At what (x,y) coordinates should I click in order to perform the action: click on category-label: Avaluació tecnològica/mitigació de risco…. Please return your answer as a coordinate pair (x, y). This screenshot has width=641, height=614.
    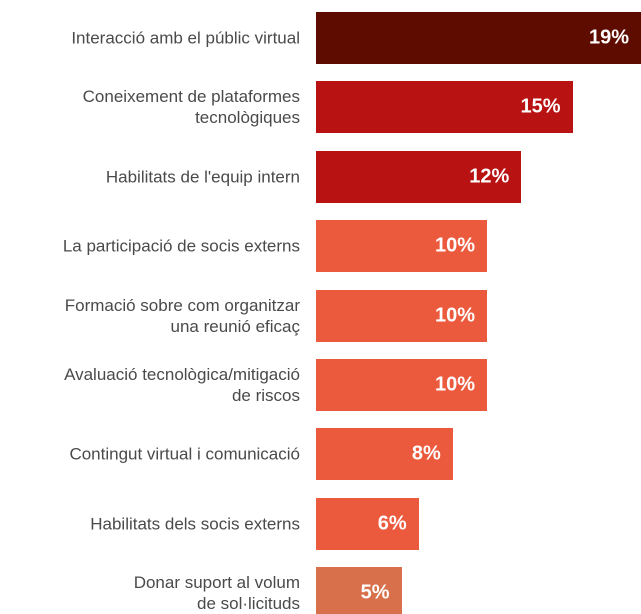
    Looking at the image, I should click on (182, 385).